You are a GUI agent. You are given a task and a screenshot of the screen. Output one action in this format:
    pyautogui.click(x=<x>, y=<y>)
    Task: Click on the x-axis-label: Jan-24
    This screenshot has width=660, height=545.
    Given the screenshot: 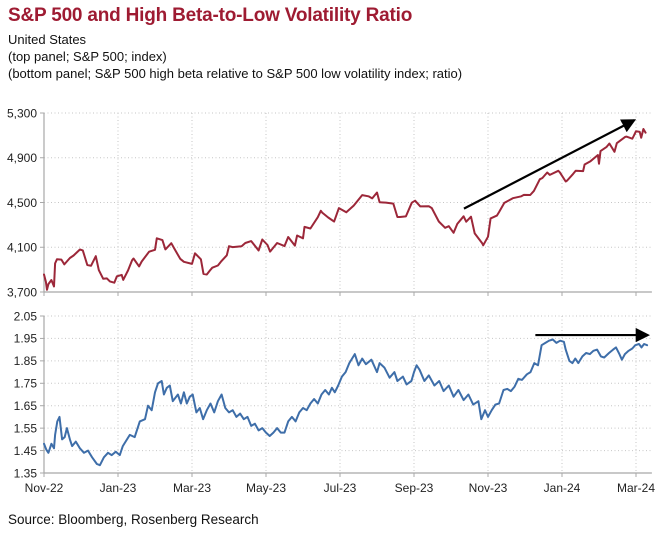 What is the action you would take?
    pyautogui.click(x=562, y=488)
    